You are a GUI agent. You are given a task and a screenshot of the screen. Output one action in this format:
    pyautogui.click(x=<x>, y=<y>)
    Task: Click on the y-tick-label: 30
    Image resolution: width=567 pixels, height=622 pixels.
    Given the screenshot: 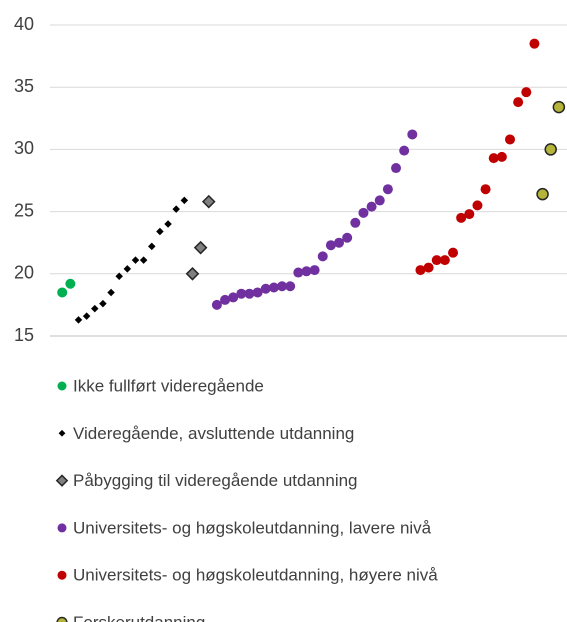 What is the action you would take?
    pyautogui.click(x=24, y=148)
    